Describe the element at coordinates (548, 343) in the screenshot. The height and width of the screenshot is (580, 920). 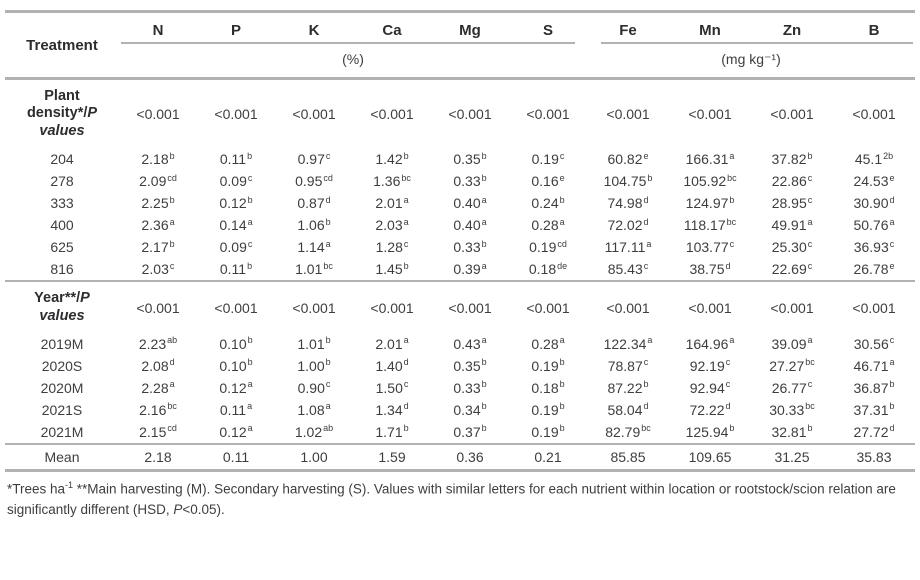
I see `value-cell: 0.28a` at that location.